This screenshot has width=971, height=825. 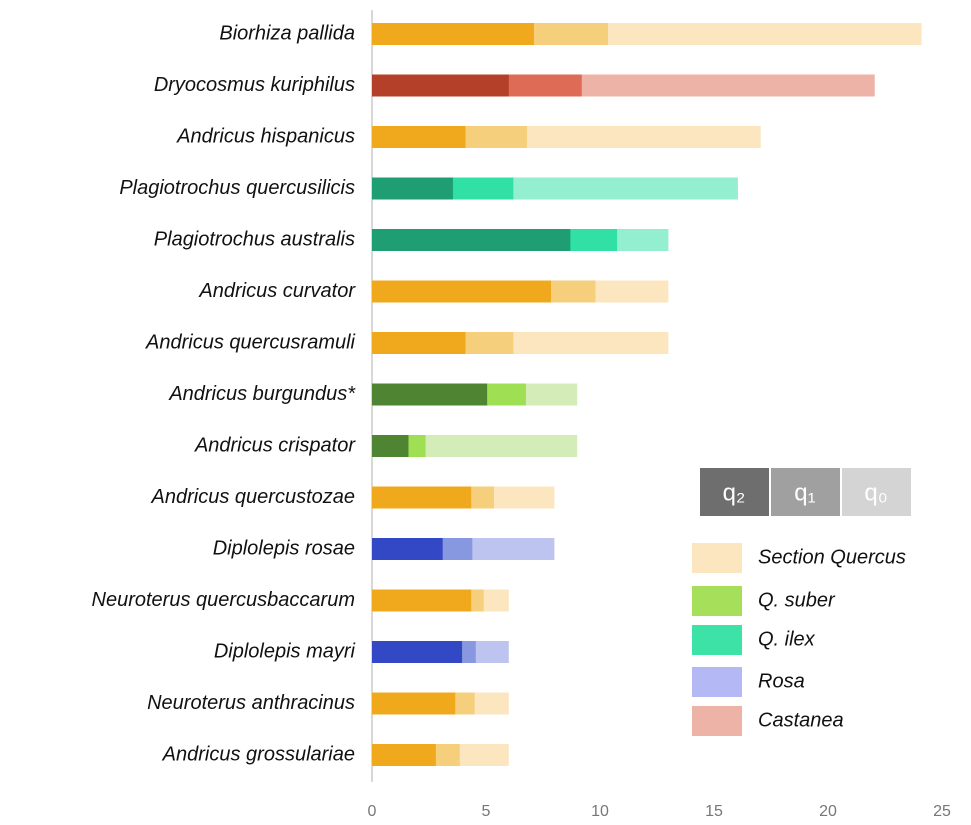 What do you see at coordinates (250, 342) in the screenshot?
I see `category-label: Andricus quercusramuli` at bounding box center [250, 342].